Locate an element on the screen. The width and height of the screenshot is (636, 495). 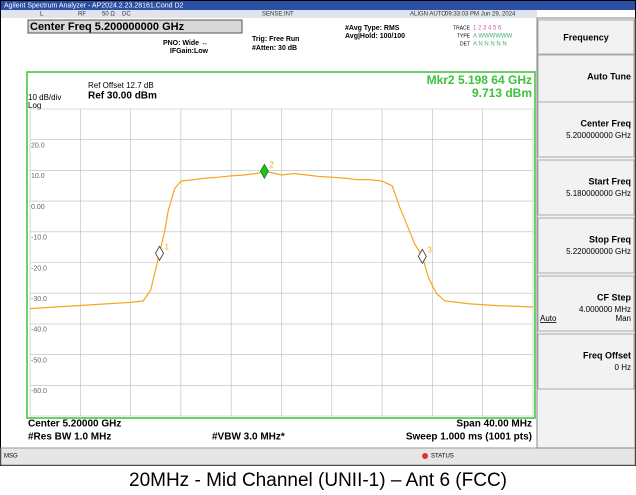
status-row is located at coordinates (269, 14).